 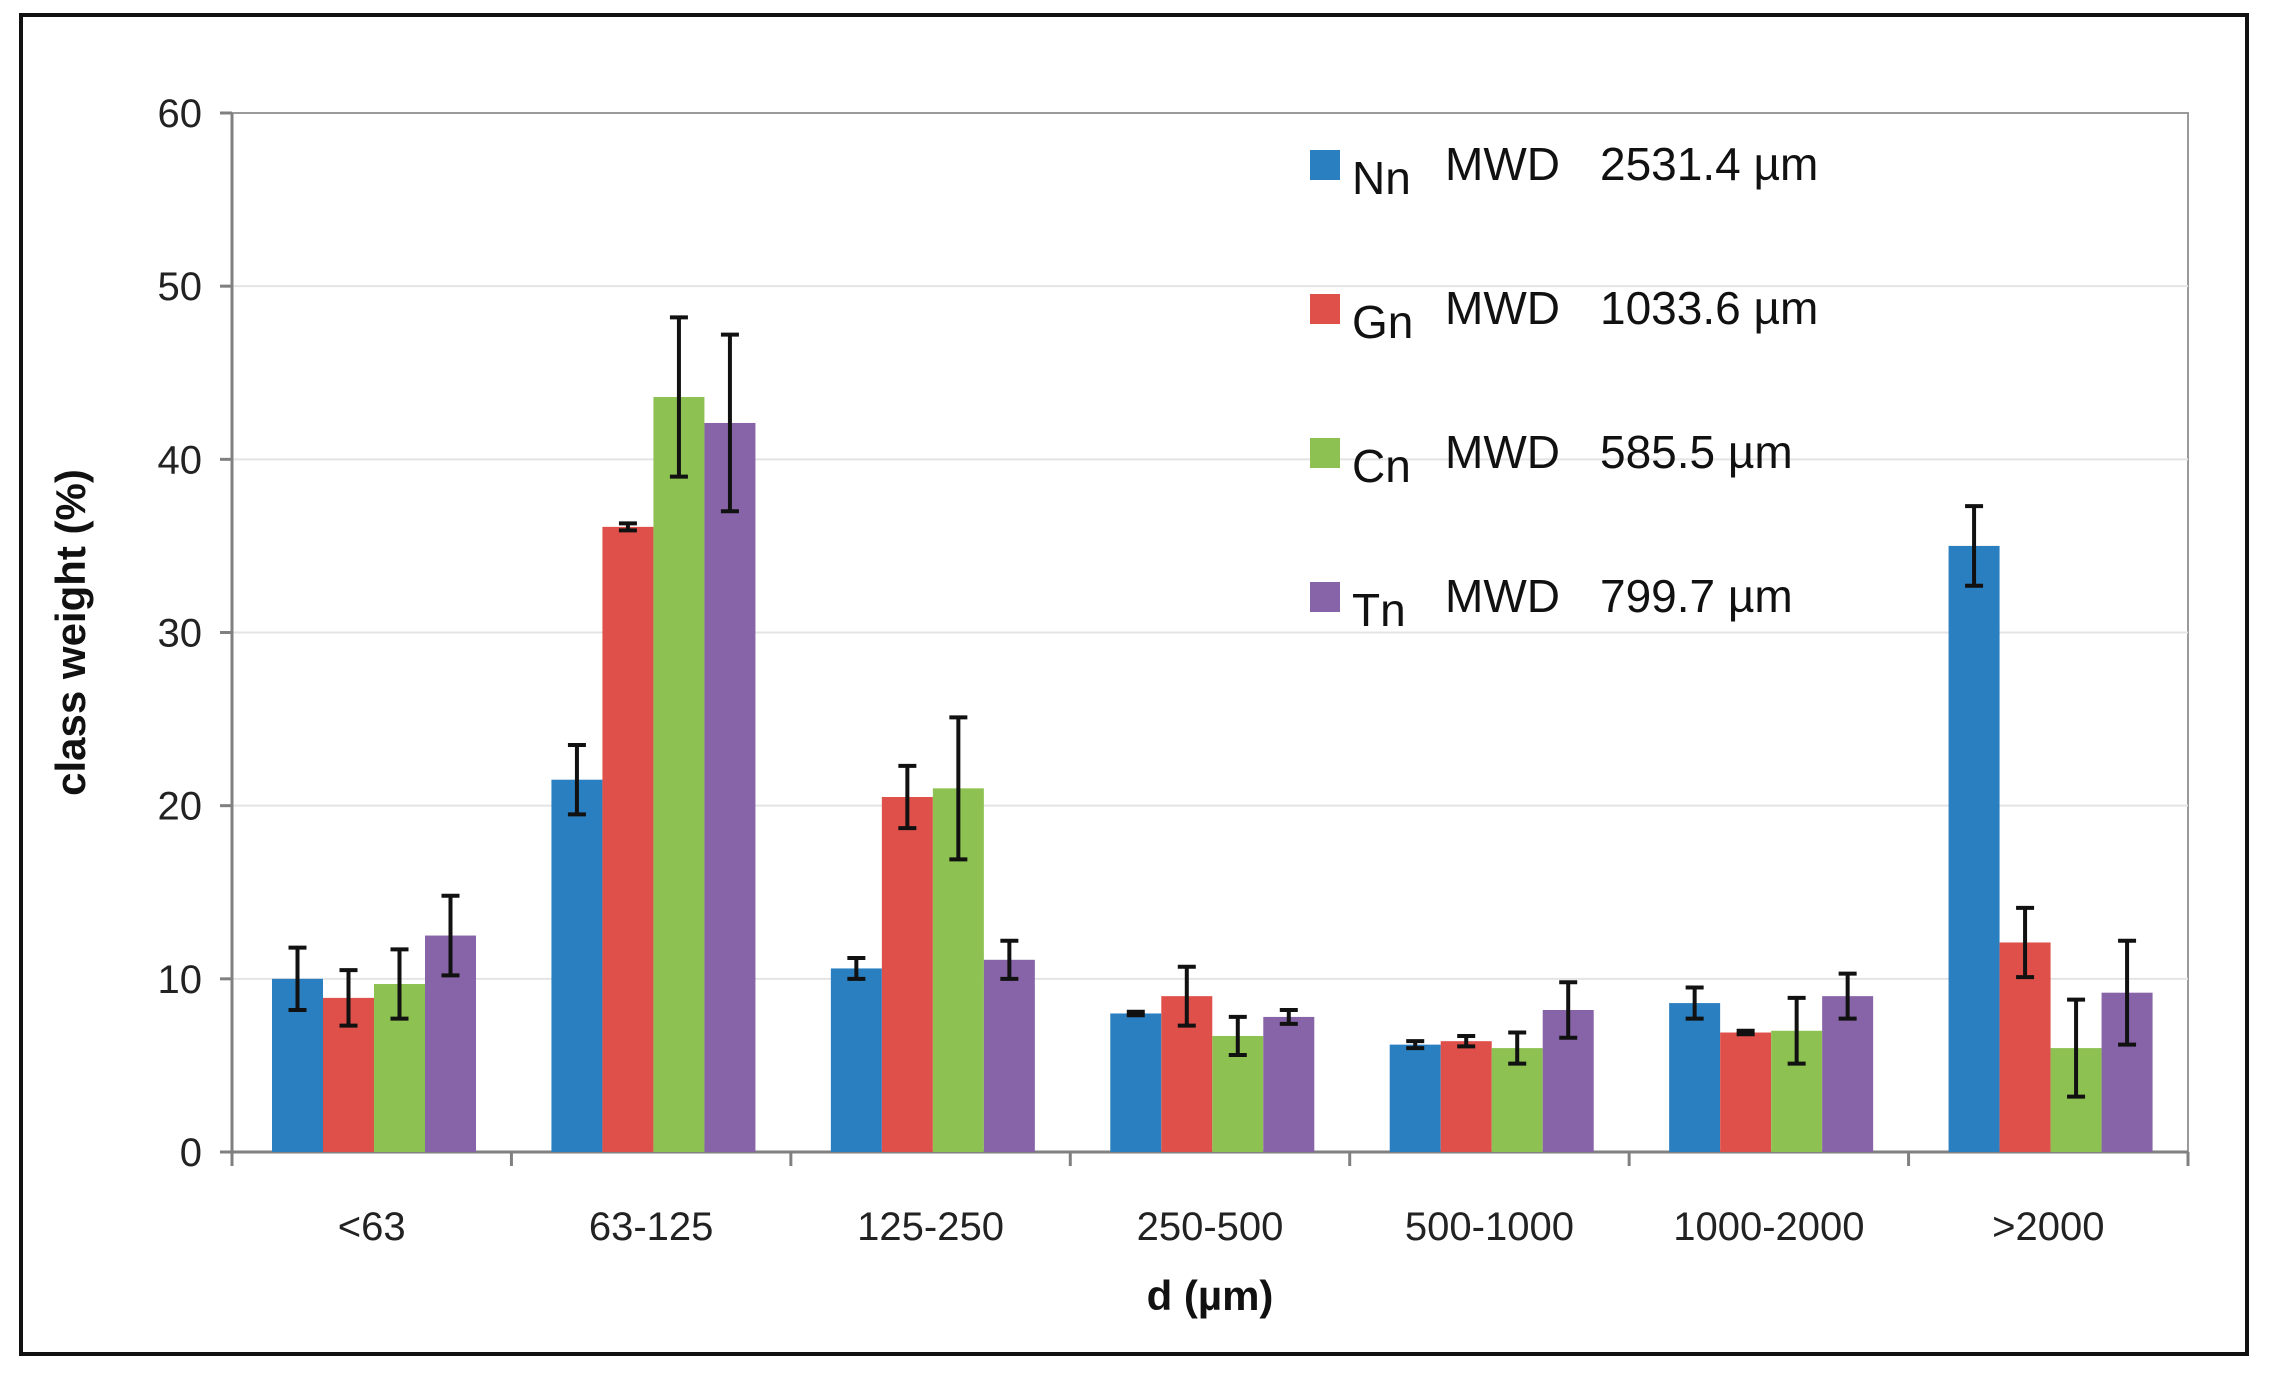 What do you see at coordinates (1696, 596) in the screenshot?
I see `legend-mwd-value: 799.7 µm` at bounding box center [1696, 596].